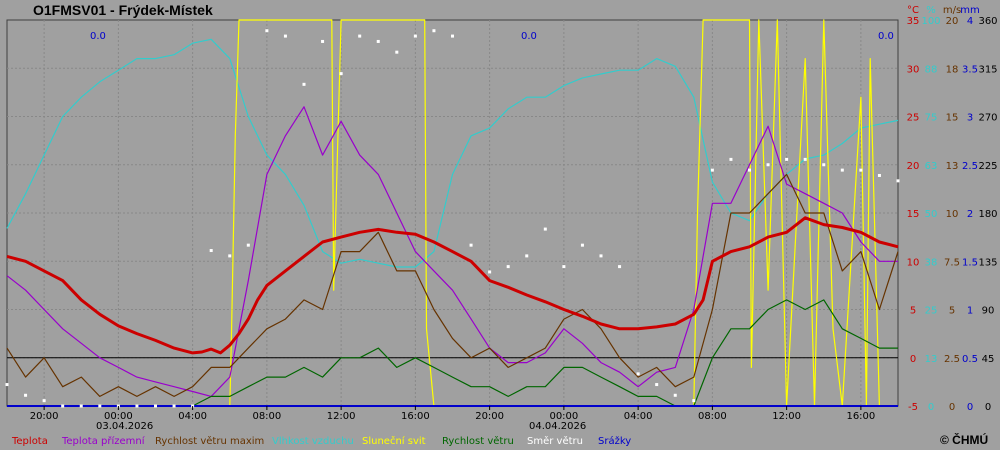  Describe the element at coordinates (478, 441) in the screenshot. I see `legend-entry: Rychlost větru` at that location.